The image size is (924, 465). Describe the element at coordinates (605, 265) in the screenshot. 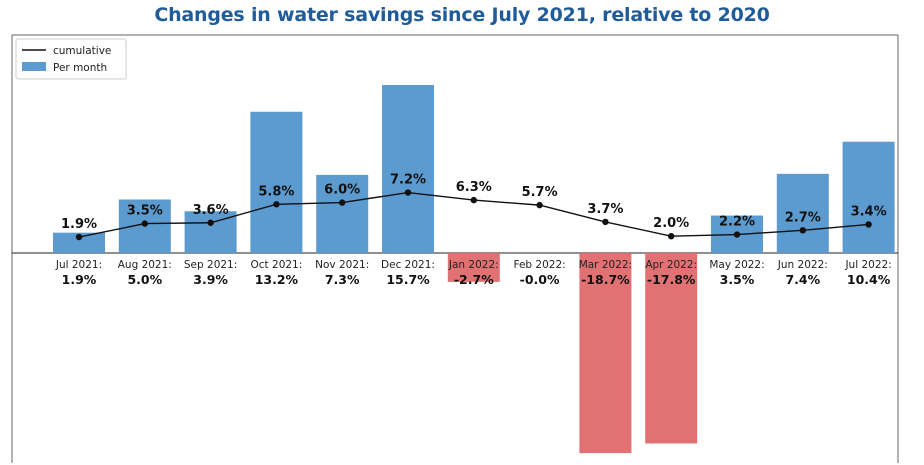

I see `tick-label-8: Mar 2022:` at that location.